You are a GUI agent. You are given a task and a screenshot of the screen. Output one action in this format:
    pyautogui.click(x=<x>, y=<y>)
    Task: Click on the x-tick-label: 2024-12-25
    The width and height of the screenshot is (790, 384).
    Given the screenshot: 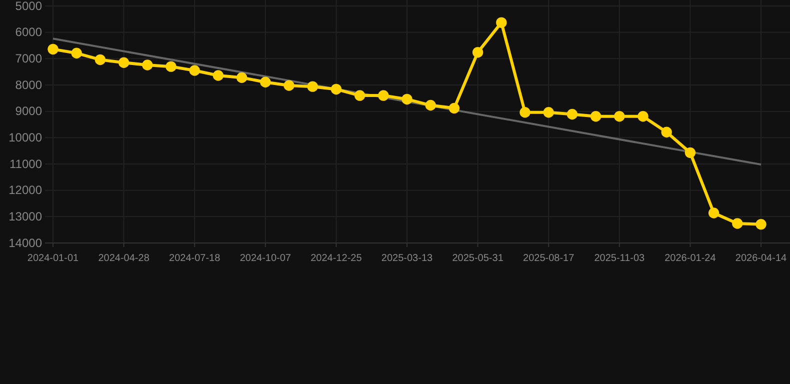 What is the action you would take?
    pyautogui.click(x=336, y=258)
    